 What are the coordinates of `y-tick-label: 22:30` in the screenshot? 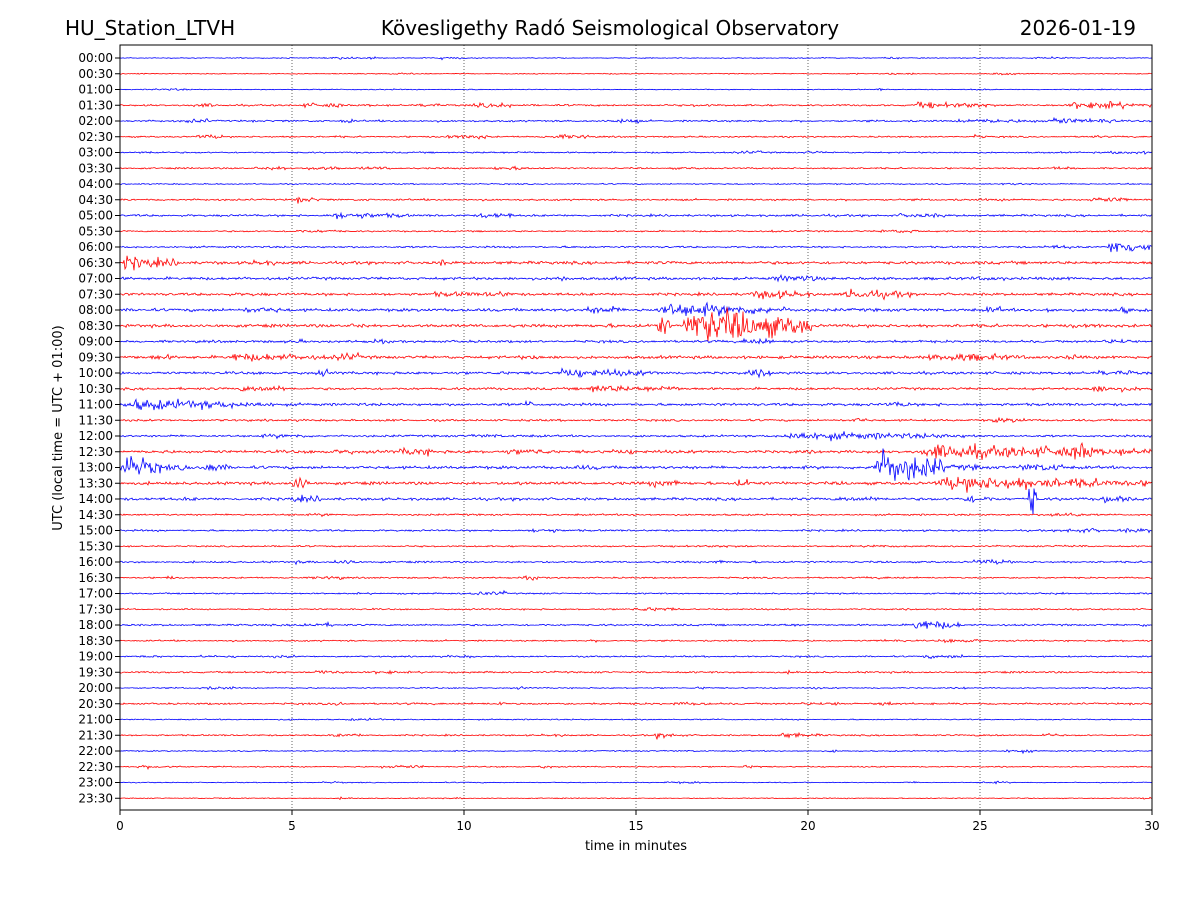 It's located at (95, 767).